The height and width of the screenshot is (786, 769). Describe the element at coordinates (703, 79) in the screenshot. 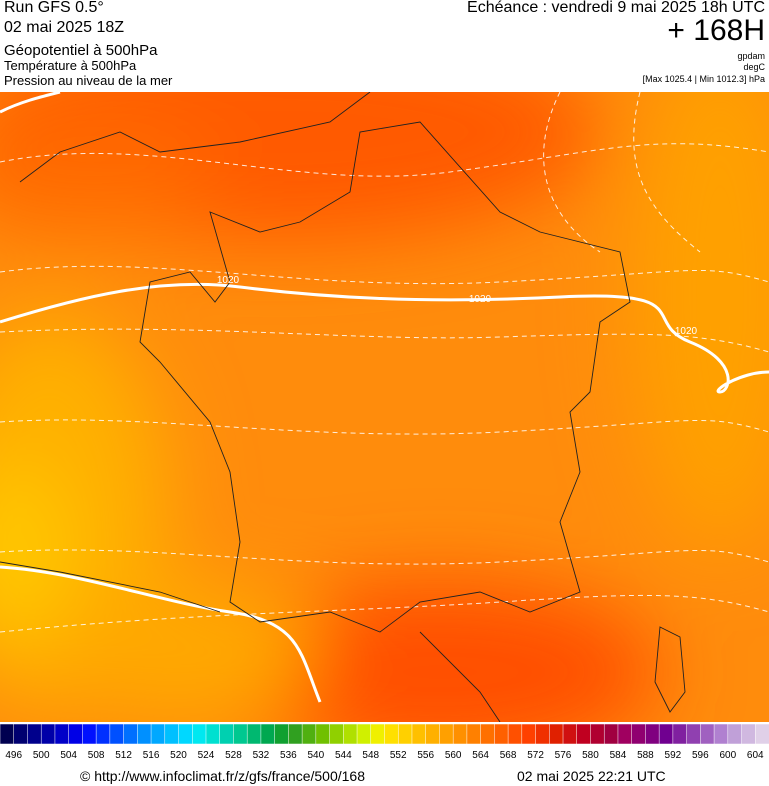

I see `unit-label: [Max 1025.4 | Min 1012.3] hPa` at that location.